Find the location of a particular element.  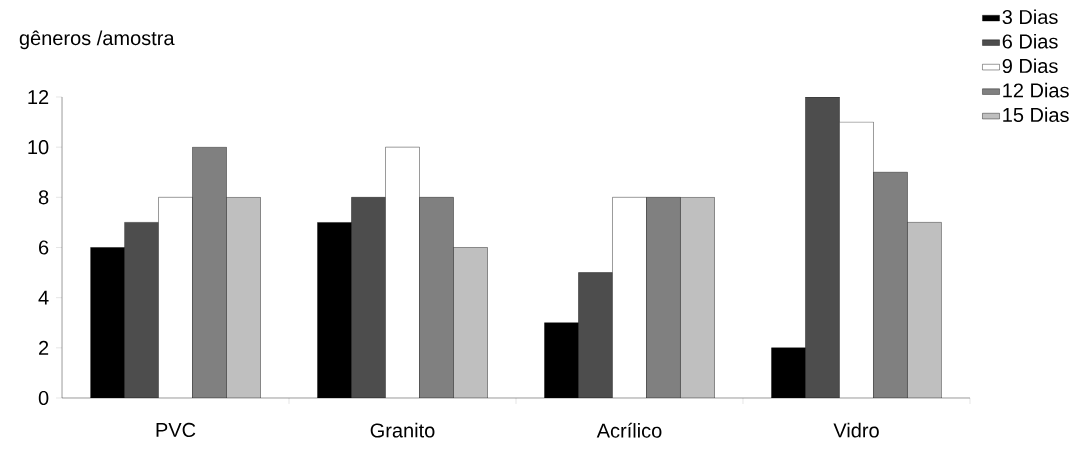

x-tick-label: Granito is located at coordinates (402, 430).